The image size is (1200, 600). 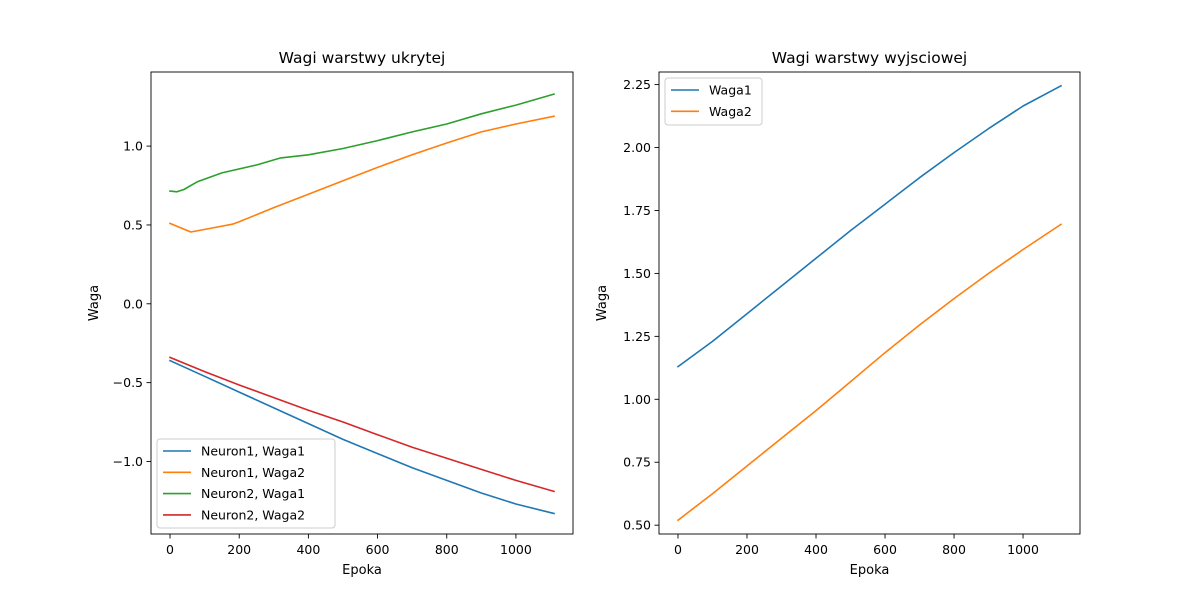 I want to click on legend-box, so click(x=246, y=483).